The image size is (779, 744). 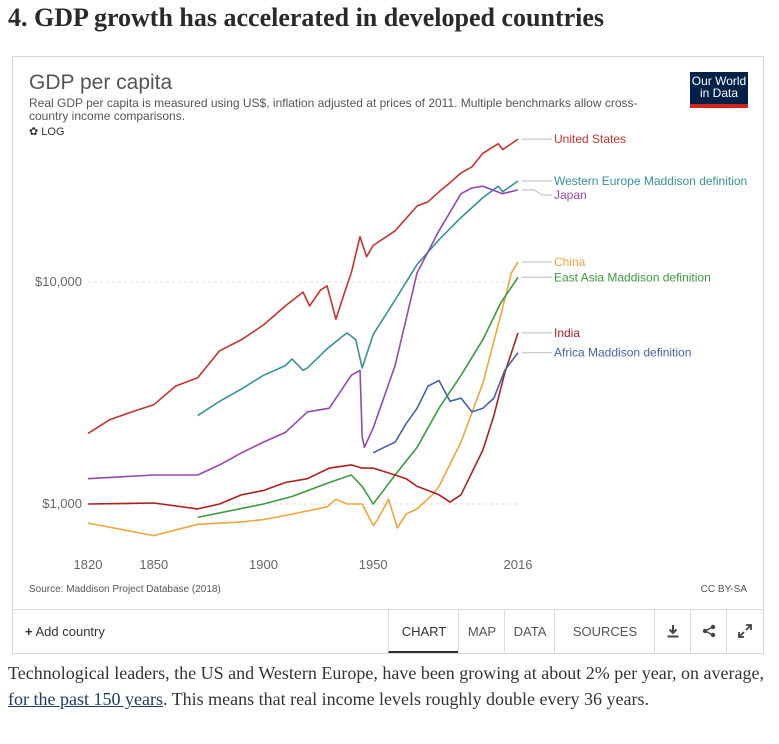 I want to click on source-note: Source: Maddison Project Database (2018), so click(x=125, y=589).